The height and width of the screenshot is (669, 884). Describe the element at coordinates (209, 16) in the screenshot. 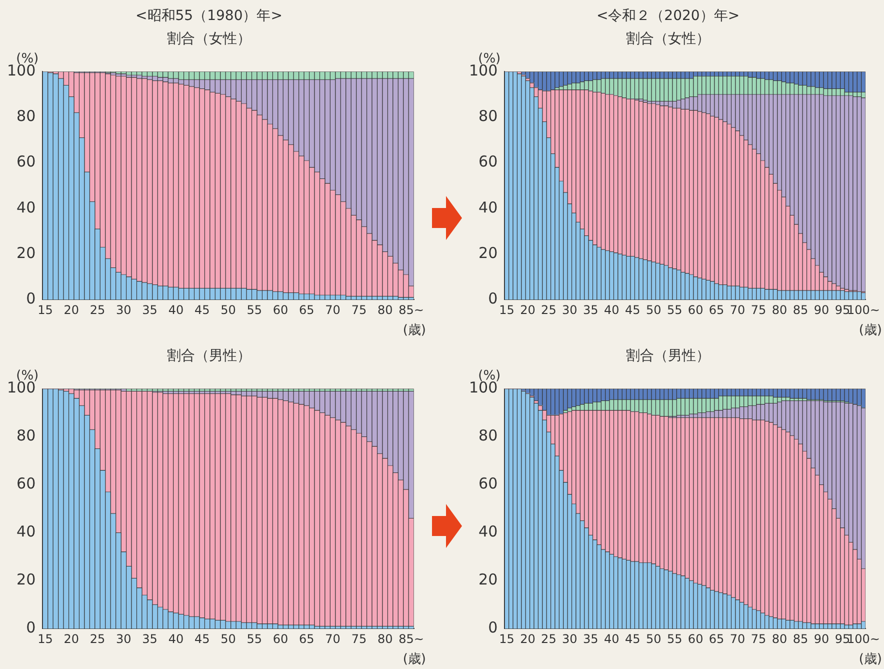

I see `chart-title: <昭和55（1980）年>` at that location.